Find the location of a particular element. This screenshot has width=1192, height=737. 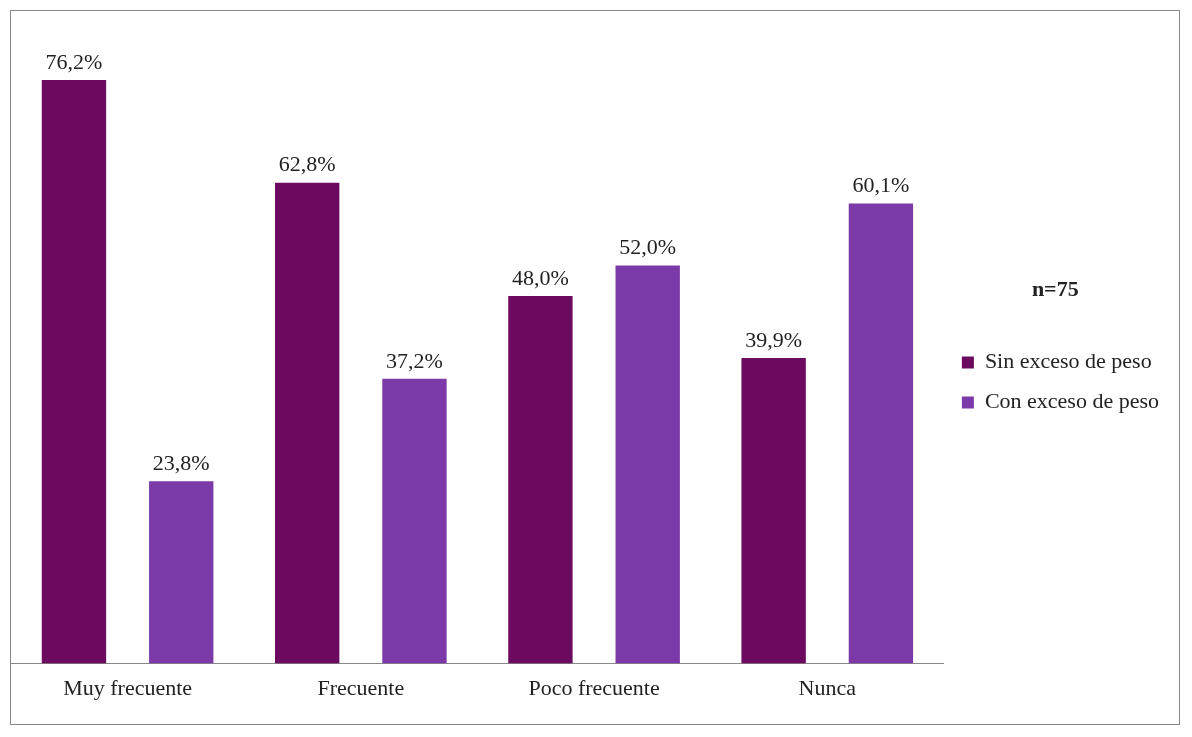

legend-label: Sin exceso de peso is located at coordinates (1068, 361).